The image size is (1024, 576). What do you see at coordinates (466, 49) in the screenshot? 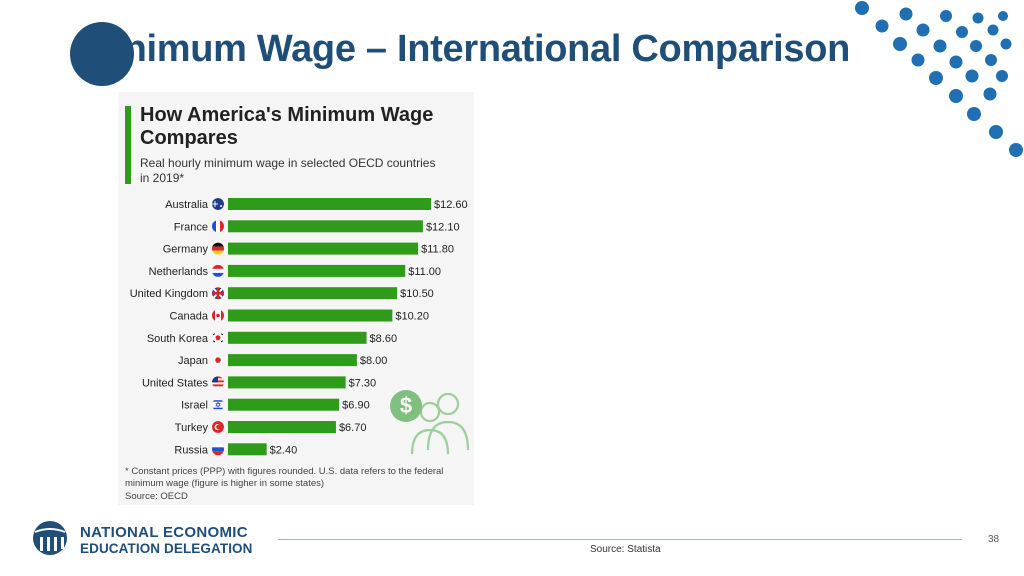
I see `slide-title: Minimum Wage – International Comparison` at bounding box center [466, 49].